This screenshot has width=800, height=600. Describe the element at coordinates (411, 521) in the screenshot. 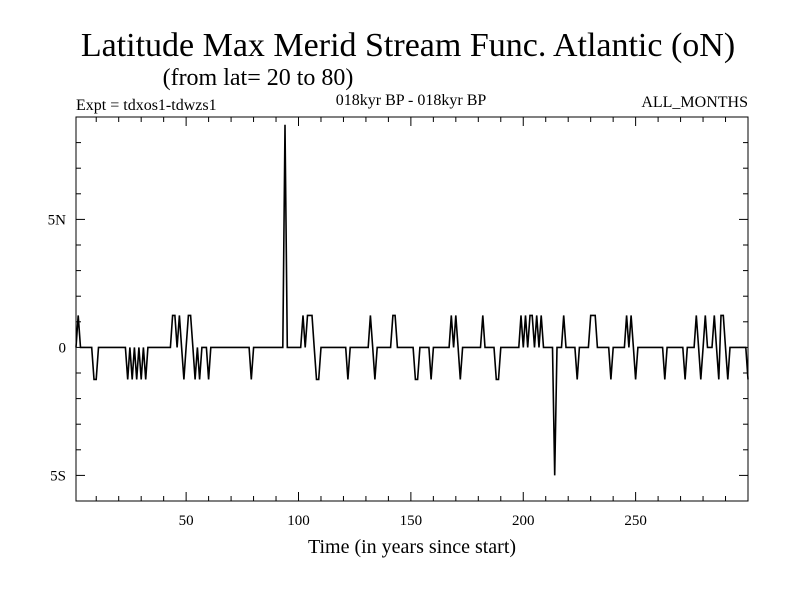

I see `x-tick-label: 150` at that location.